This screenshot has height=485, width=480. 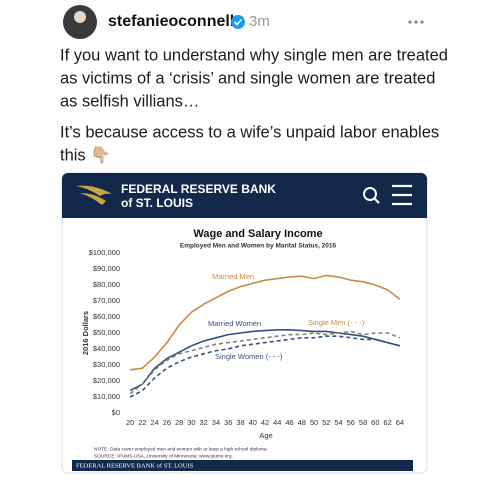 What do you see at coordinates (167, 422) in the screenshot?
I see `x-tick-label: 26` at bounding box center [167, 422].